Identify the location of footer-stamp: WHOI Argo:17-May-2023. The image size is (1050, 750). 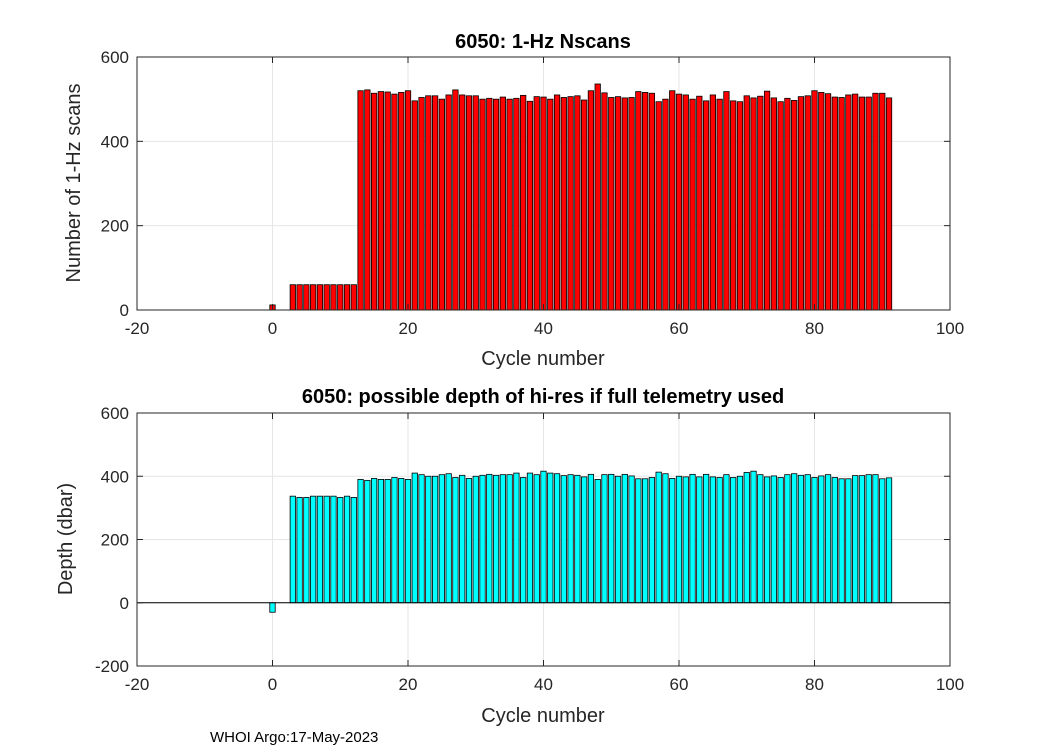
(294, 737).